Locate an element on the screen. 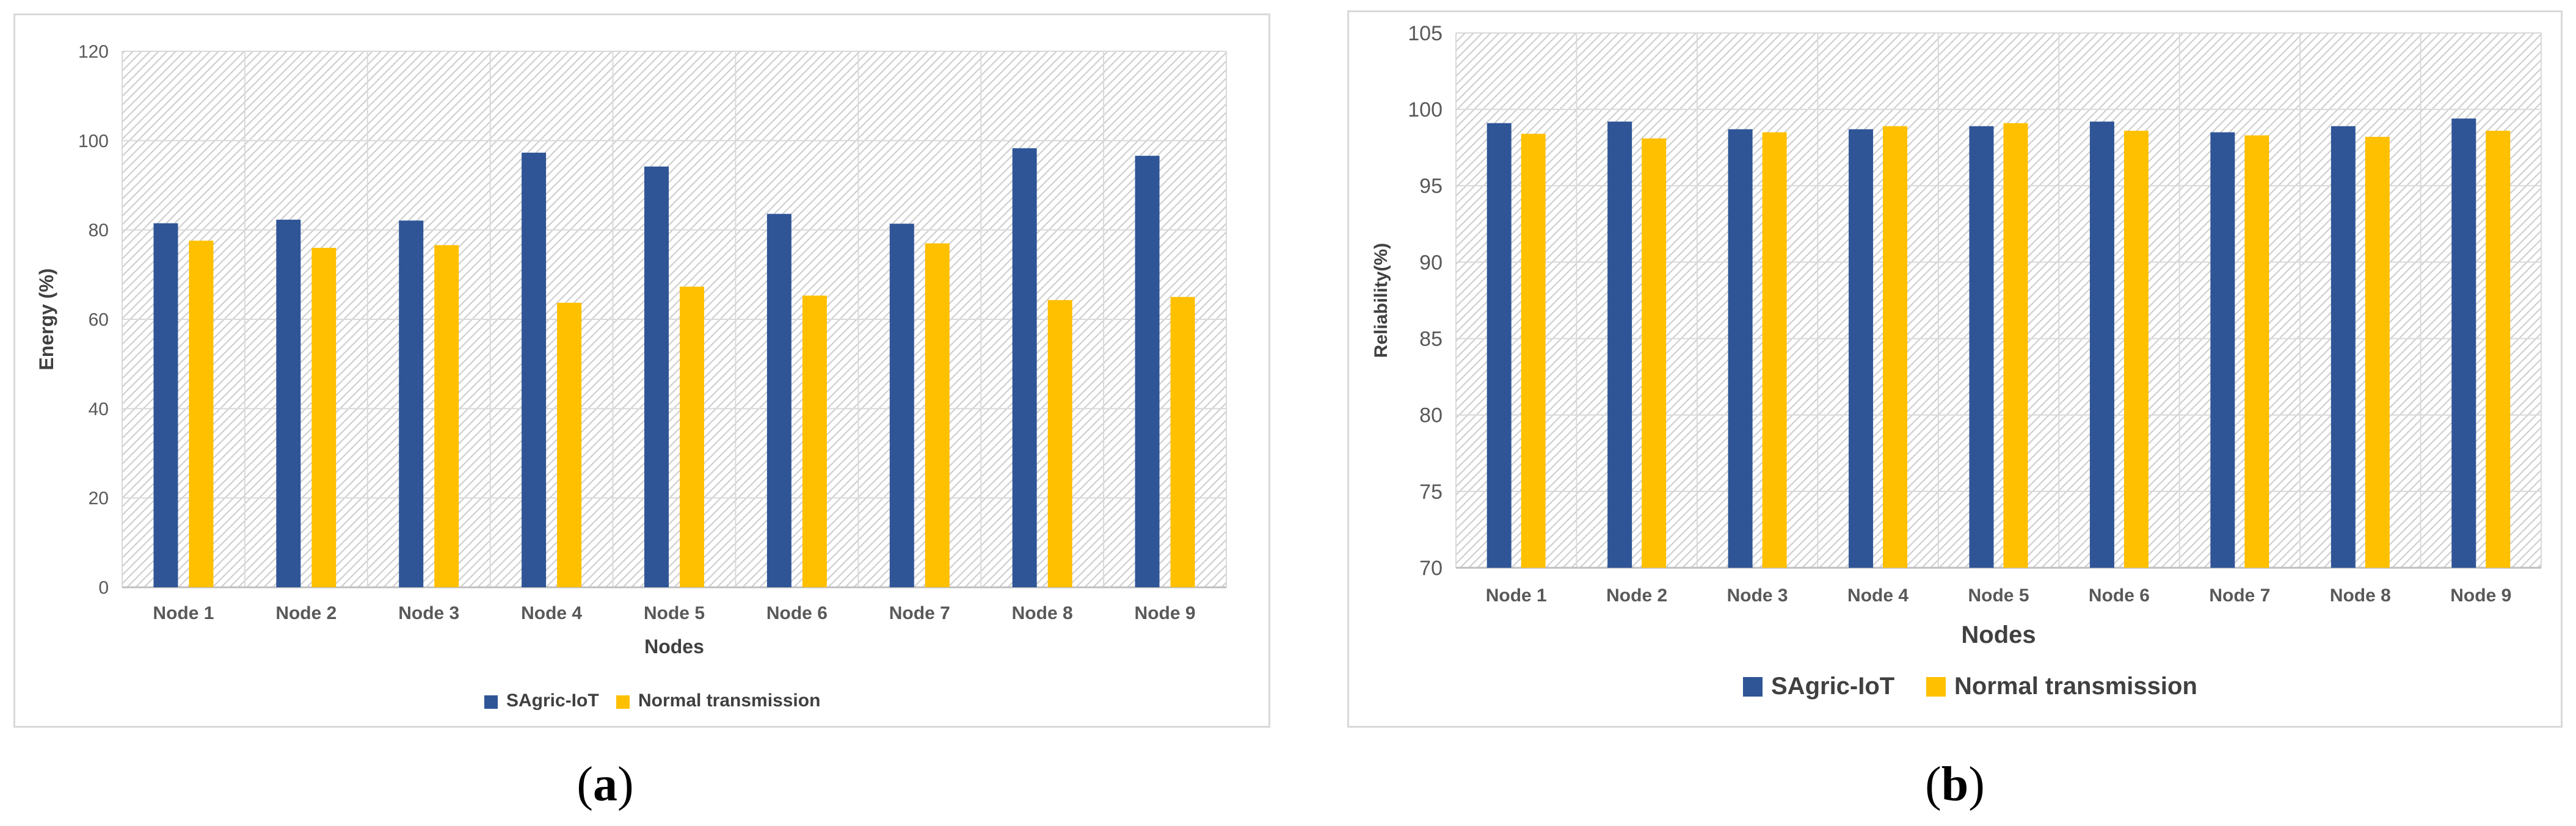  y-tick-label: 95 is located at coordinates (1431, 186).